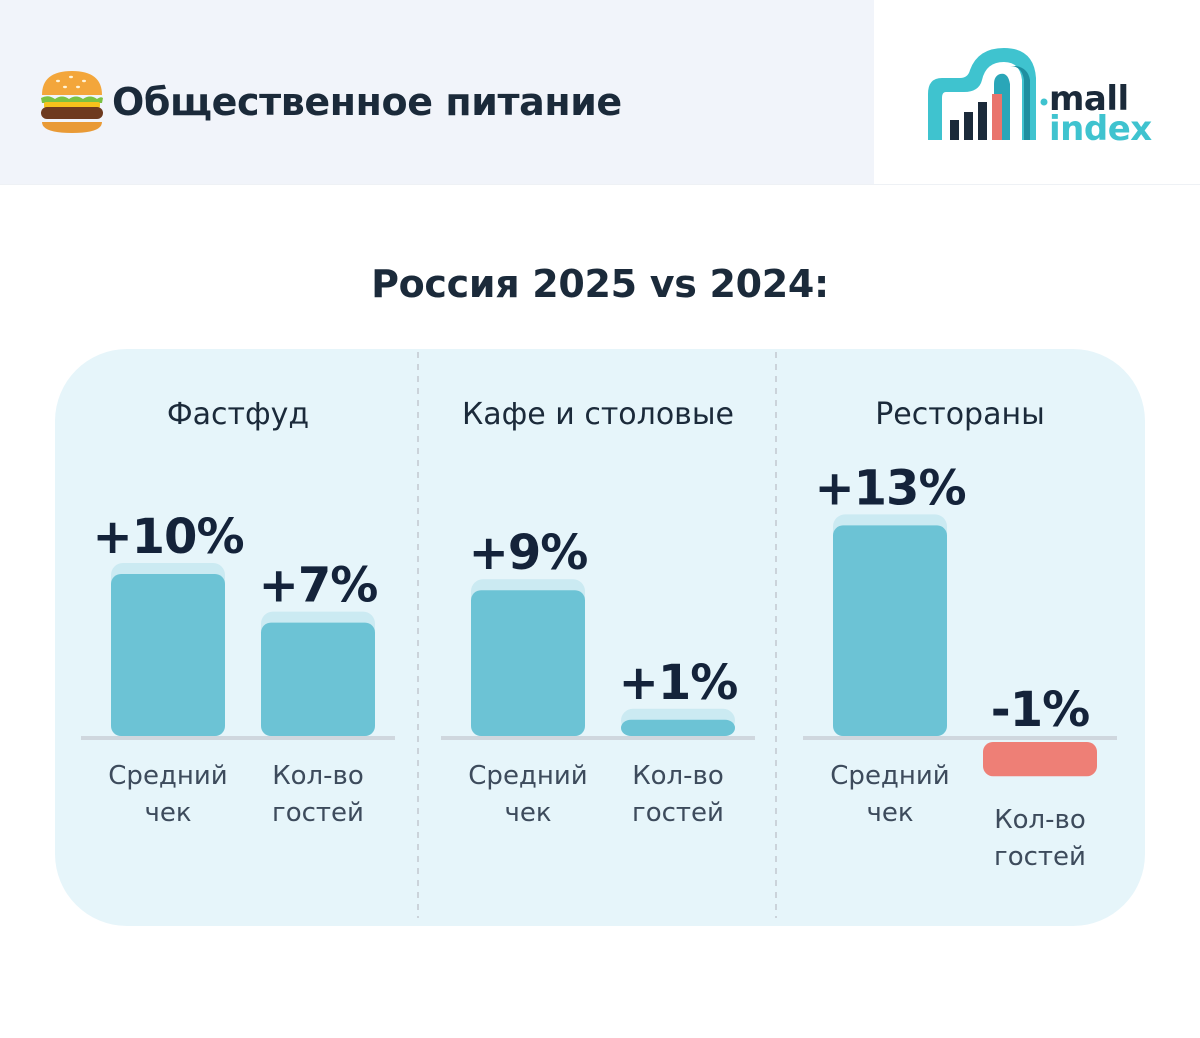 This screenshot has width=1200, height=1038. I want to click on header-divider, so click(600, 184).